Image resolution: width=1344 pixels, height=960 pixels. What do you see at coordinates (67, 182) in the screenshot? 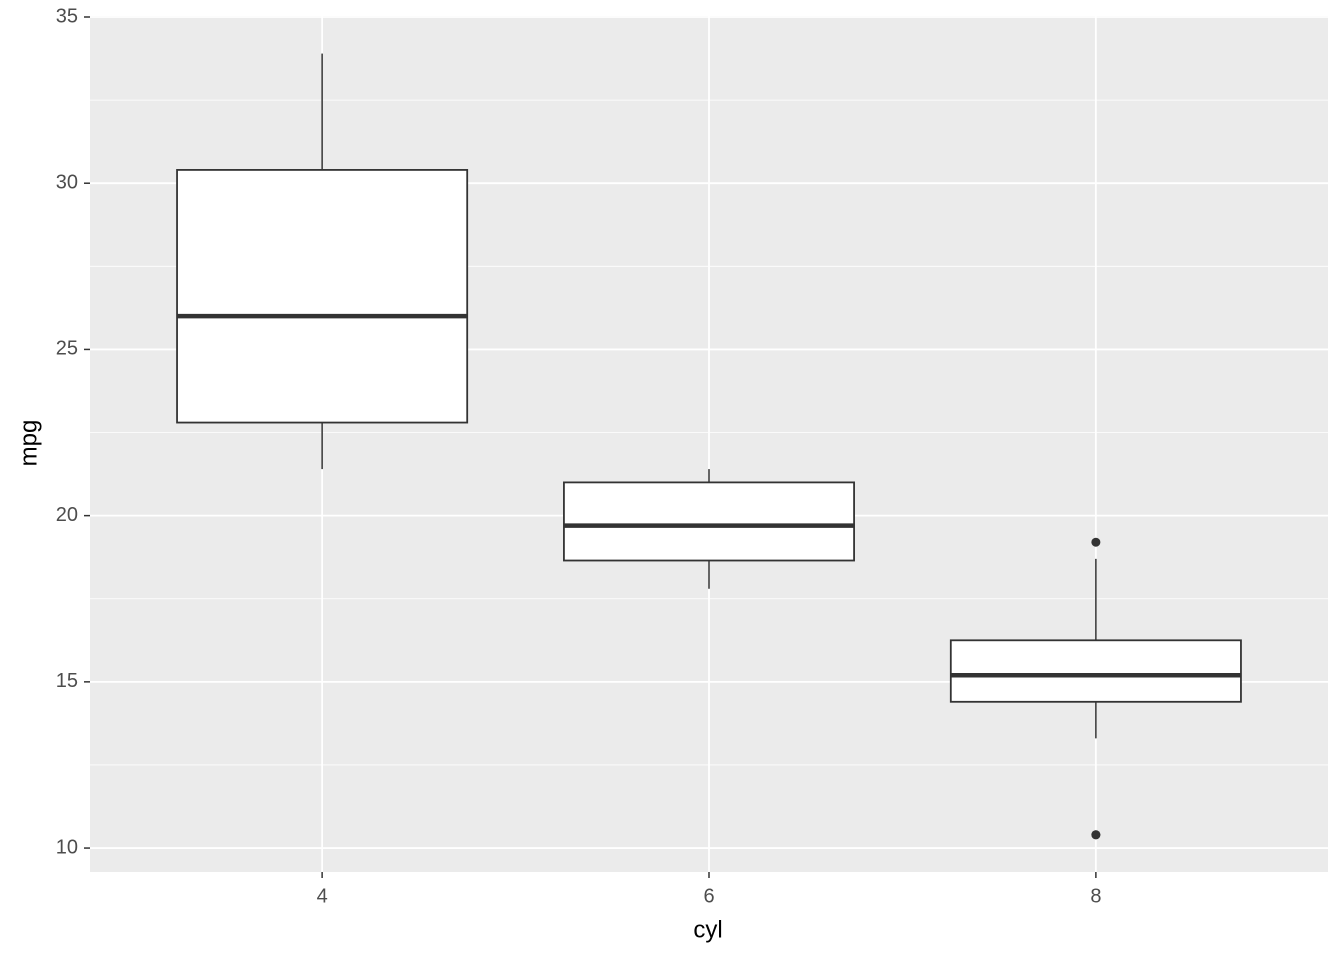
I see `y-tick-label: 30` at bounding box center [67, 182].